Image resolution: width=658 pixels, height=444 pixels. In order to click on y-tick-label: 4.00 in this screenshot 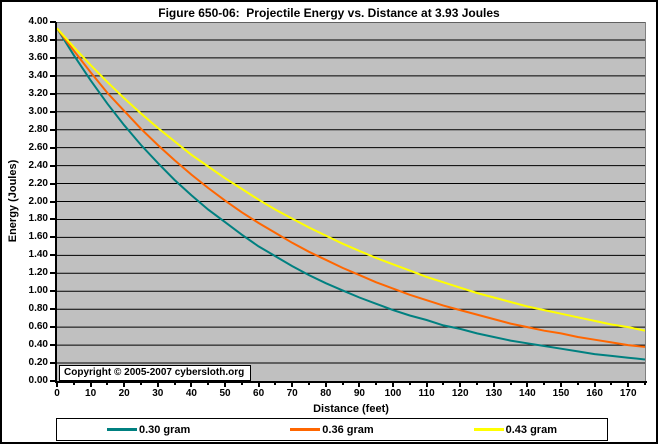, I will do `click(38, 21)`.